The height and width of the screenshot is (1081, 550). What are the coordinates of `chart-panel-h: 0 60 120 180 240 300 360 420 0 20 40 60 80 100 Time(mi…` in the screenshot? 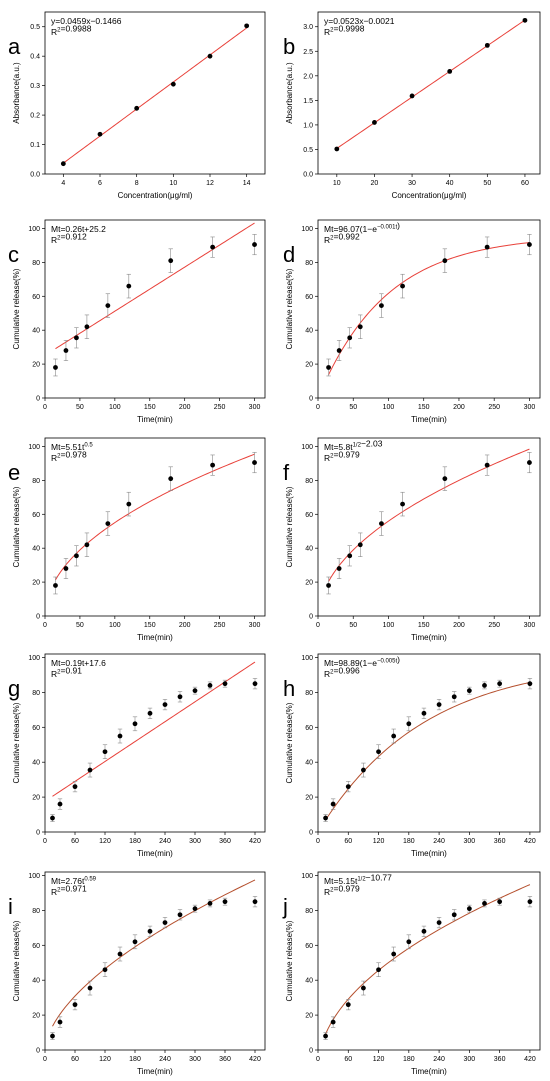 It's located at (412, 755).